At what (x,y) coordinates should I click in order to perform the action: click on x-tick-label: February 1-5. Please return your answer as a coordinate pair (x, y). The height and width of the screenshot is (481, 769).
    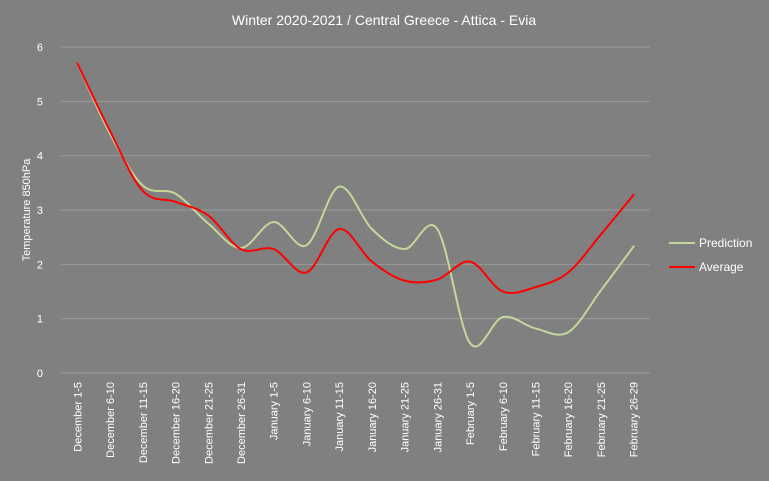
    Looking at the image, I should click on (471, 413).